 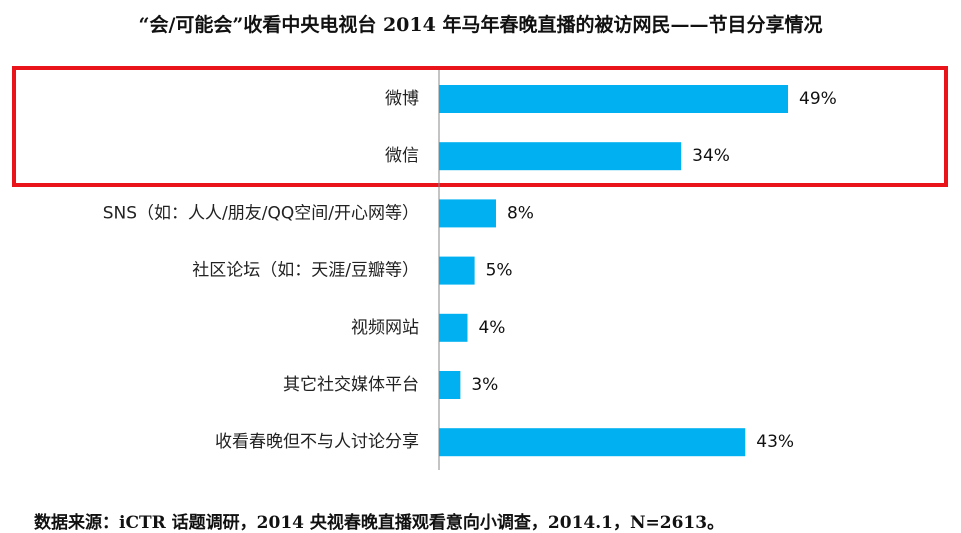 I want to click on value-label-2: 8%, so click(x=520, y=213).